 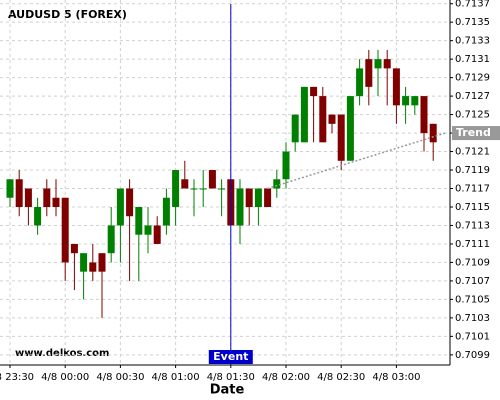 What do you see at coordinates (472, 244) in the screenshot?
I see `y-tick-label: 0.7111` at bounding box center [472, 244].